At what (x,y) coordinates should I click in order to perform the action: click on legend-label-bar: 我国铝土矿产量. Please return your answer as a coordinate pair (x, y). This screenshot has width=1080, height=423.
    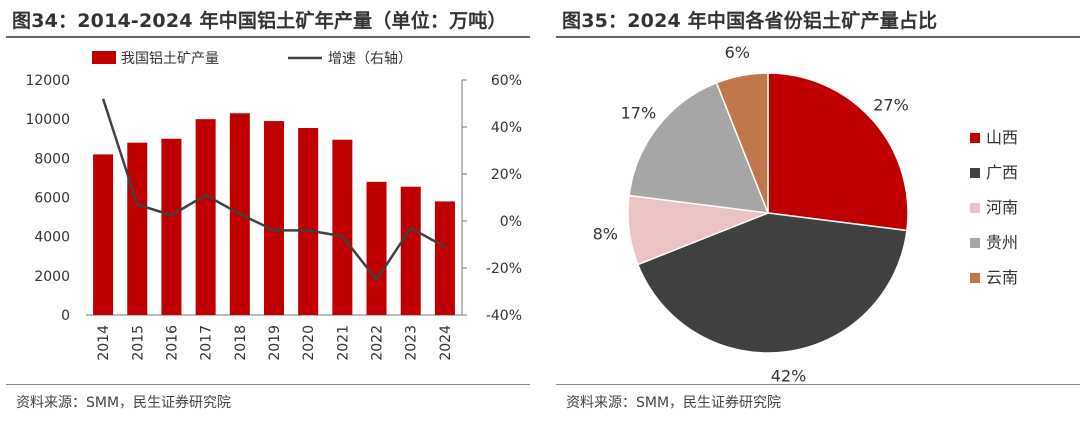
    Looking at the image, I should click on (170, 59).